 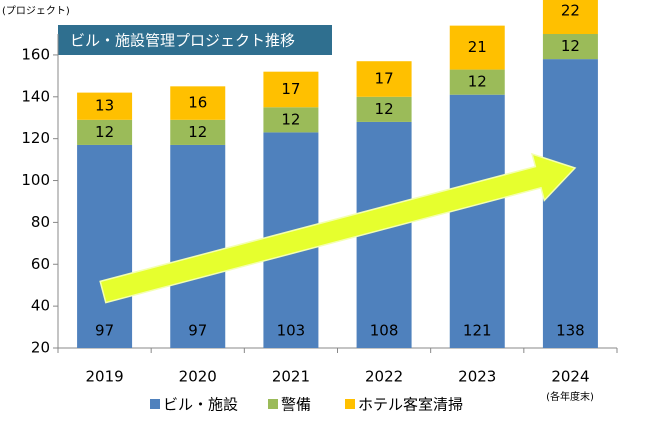 I want to click on x-tick-label: 2021, so click(x=291, y=377).